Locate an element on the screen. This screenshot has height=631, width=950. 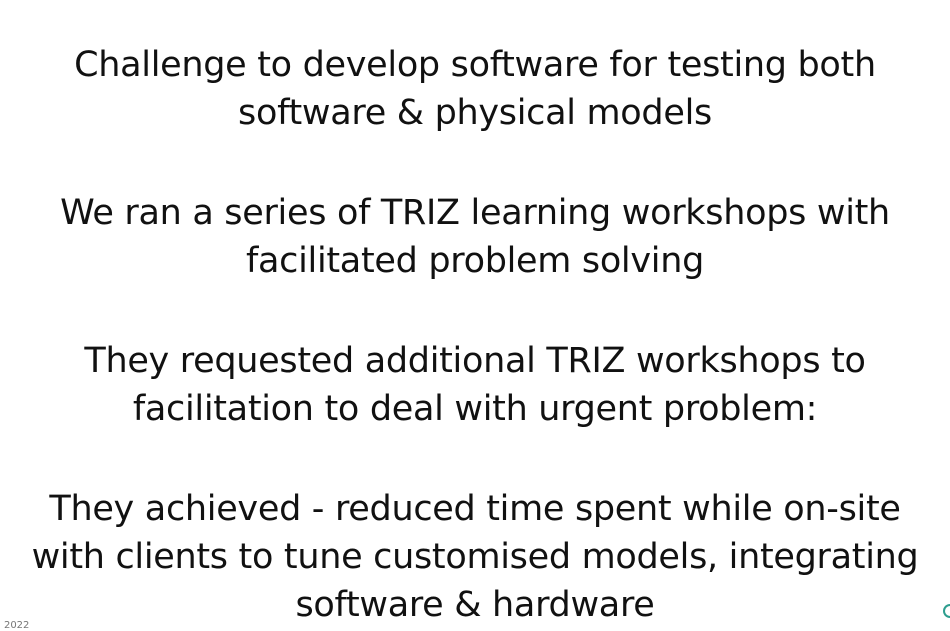
paragraph-line: facilitated problem solving is located at coordinates (474, 261).